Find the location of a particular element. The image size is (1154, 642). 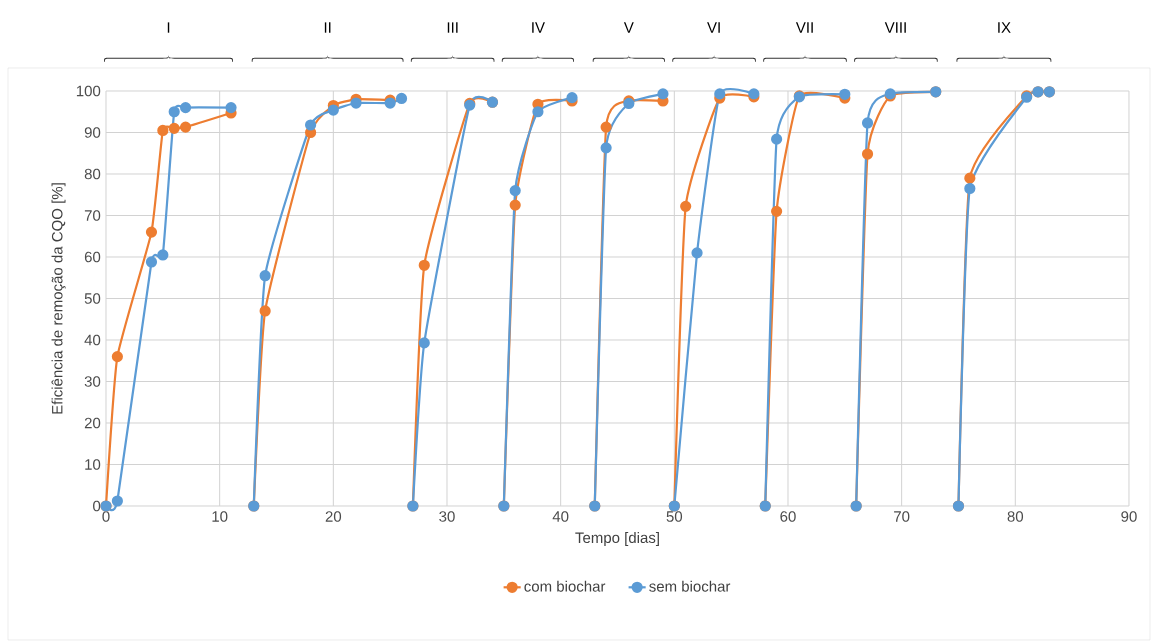

text: VII is located at coordinates (804, 27).